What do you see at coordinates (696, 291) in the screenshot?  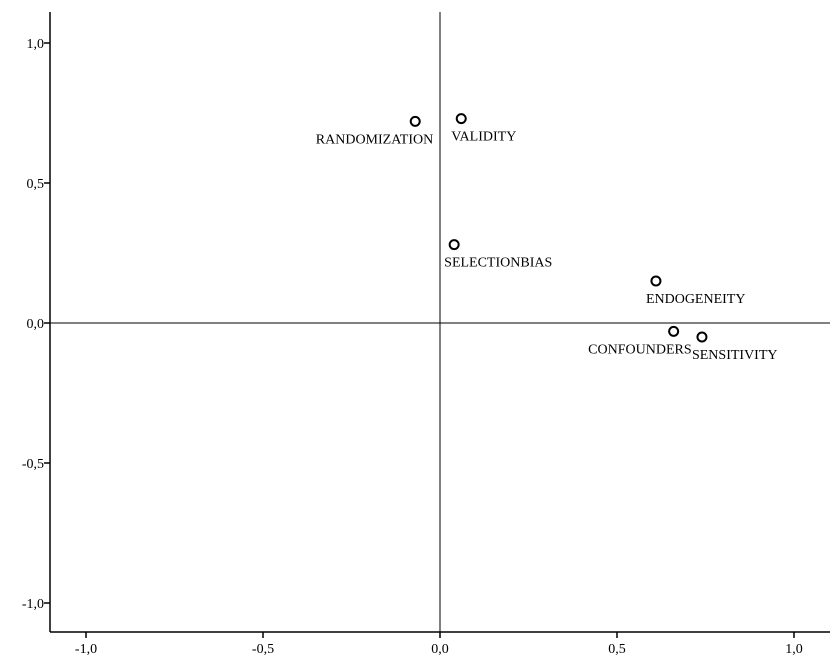 I see `data-point: ENDOGENEITY` at bounding box center [696, 291].